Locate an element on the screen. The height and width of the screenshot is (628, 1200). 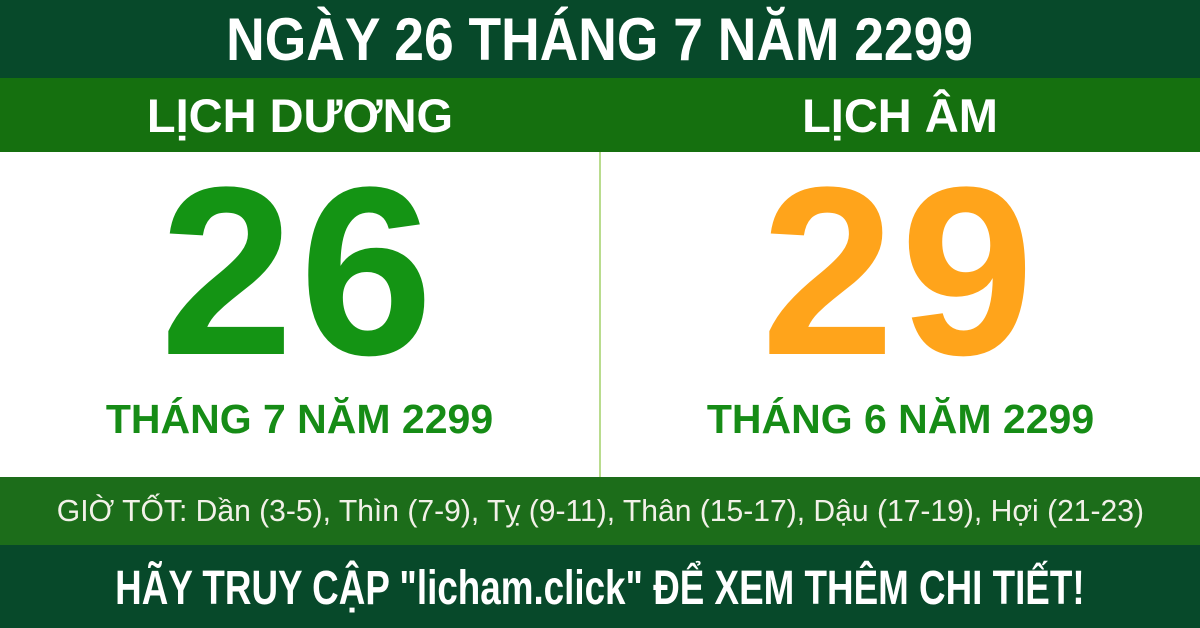
panel-divider is located at coordinates (600, 314).